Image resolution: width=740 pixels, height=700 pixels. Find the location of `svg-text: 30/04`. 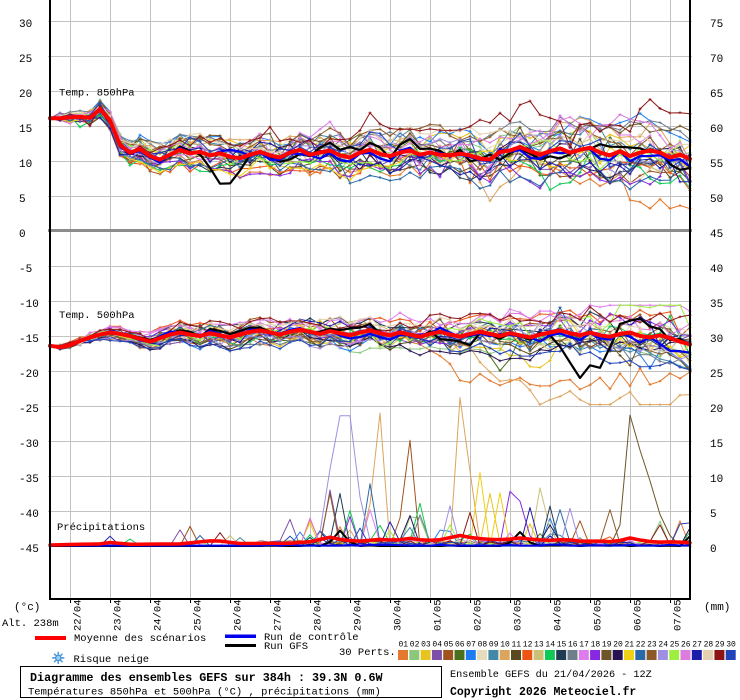

svg-text: 30/04 is located at coordinates (399, 615).